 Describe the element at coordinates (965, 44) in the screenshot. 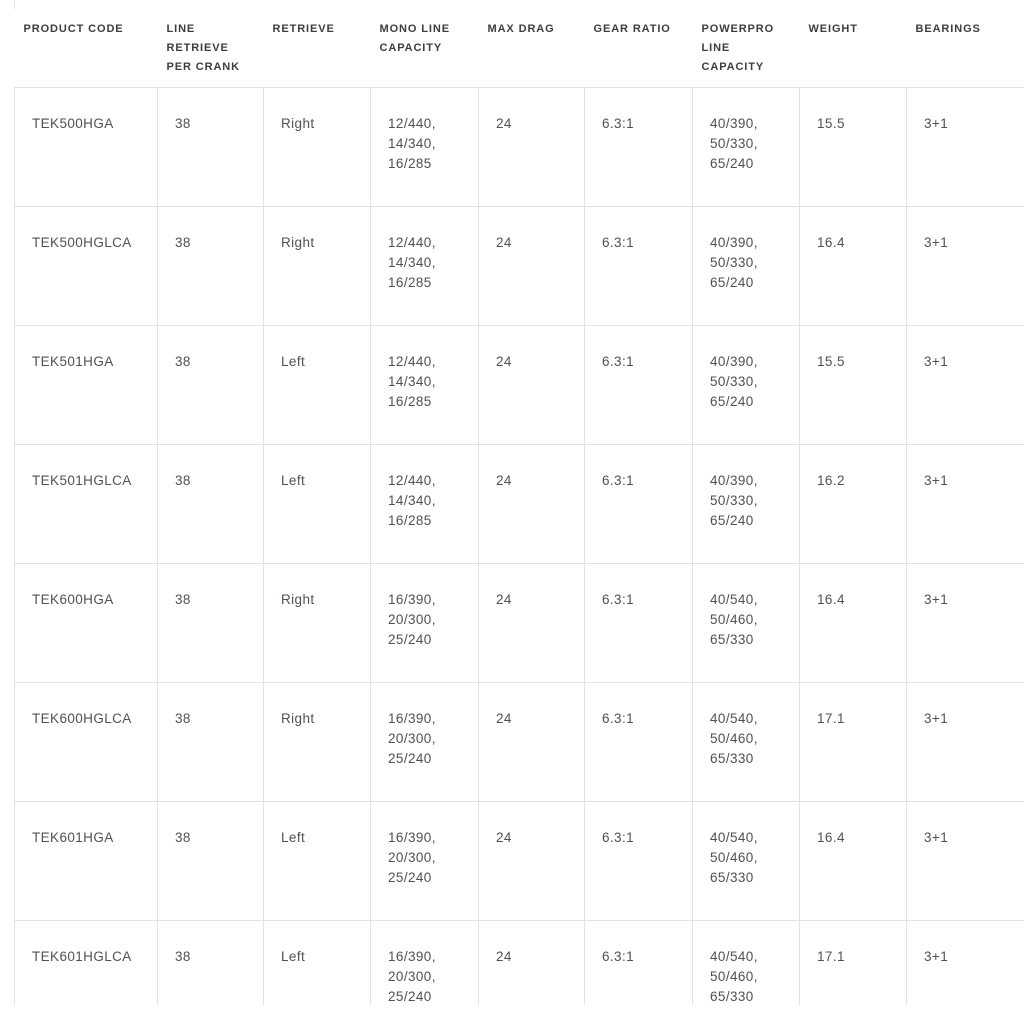

I see `column-header-bearings: BEARINGS` at that location.